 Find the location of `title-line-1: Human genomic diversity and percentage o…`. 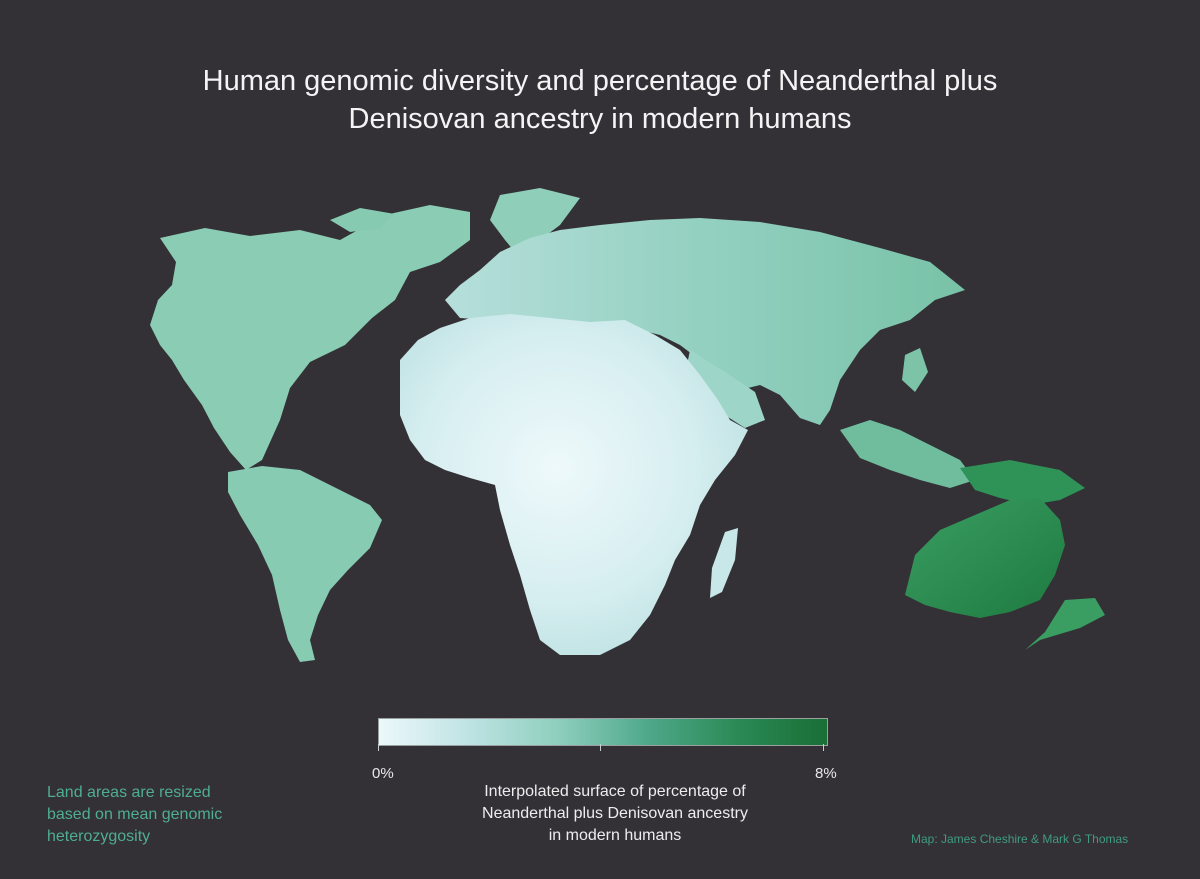

title-line-1: Human genomic diversity and percentage o… is located at coordinates (600, 81).